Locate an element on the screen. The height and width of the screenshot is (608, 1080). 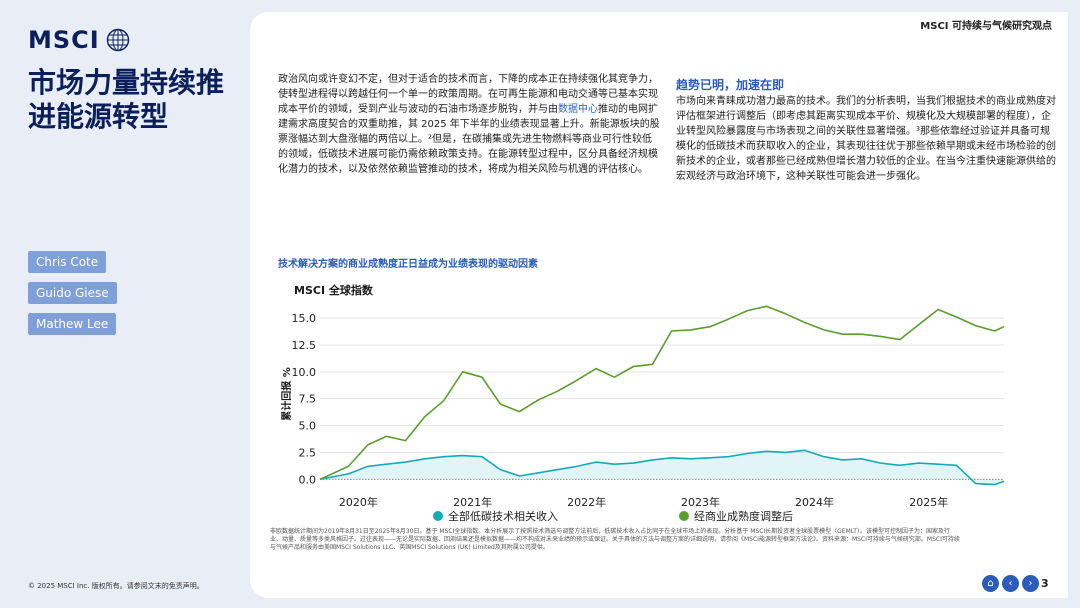
x-tick-label: 2020年 is located at coordinates (358, 502).